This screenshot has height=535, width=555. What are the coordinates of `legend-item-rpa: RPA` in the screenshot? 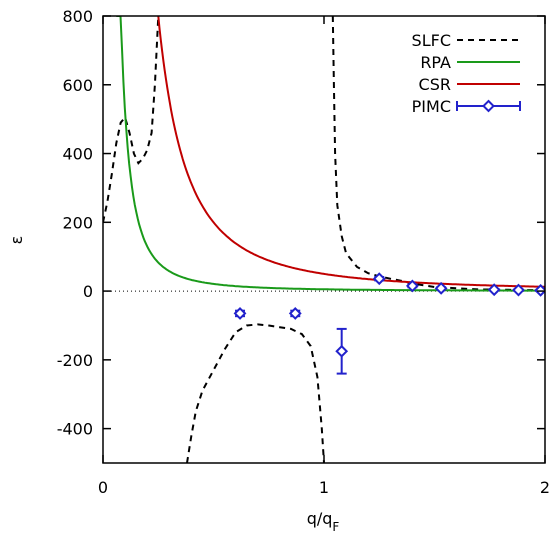 It's located at (470, 62).